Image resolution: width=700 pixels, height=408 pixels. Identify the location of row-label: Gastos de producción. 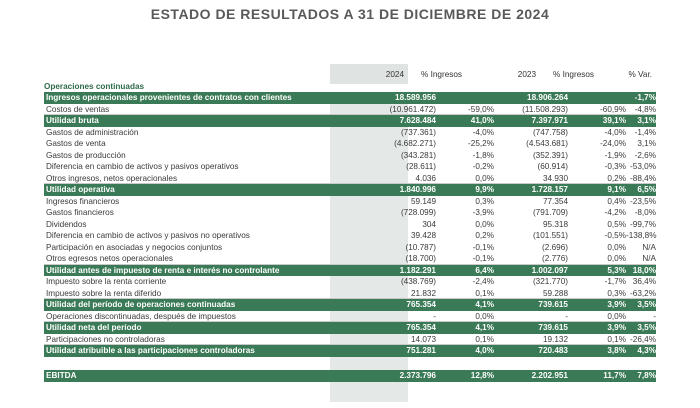
(86, 155).